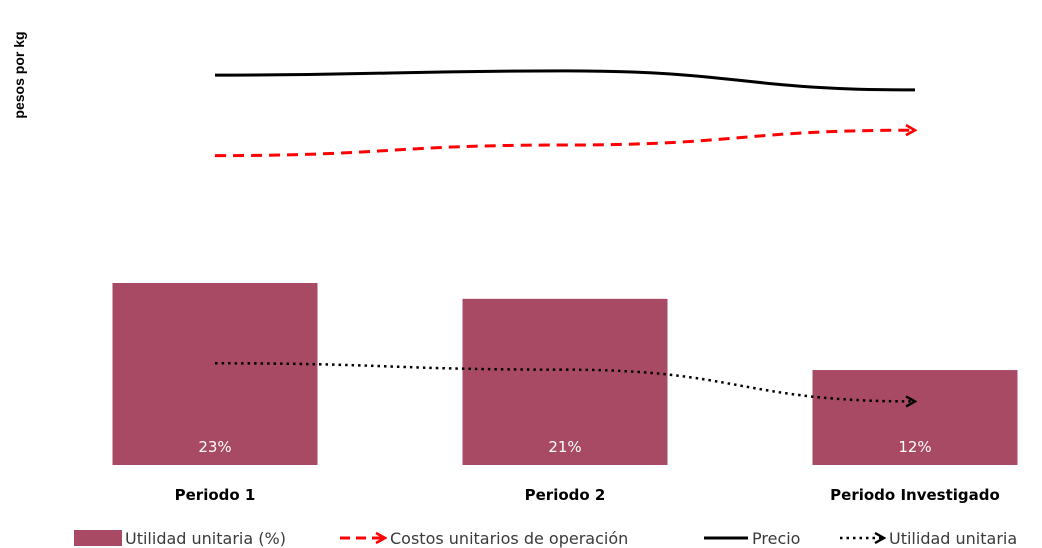  Describe the element at coordinates (564, 447) in the screenshot. I see `bar-value-label-2: 21%` at that location.